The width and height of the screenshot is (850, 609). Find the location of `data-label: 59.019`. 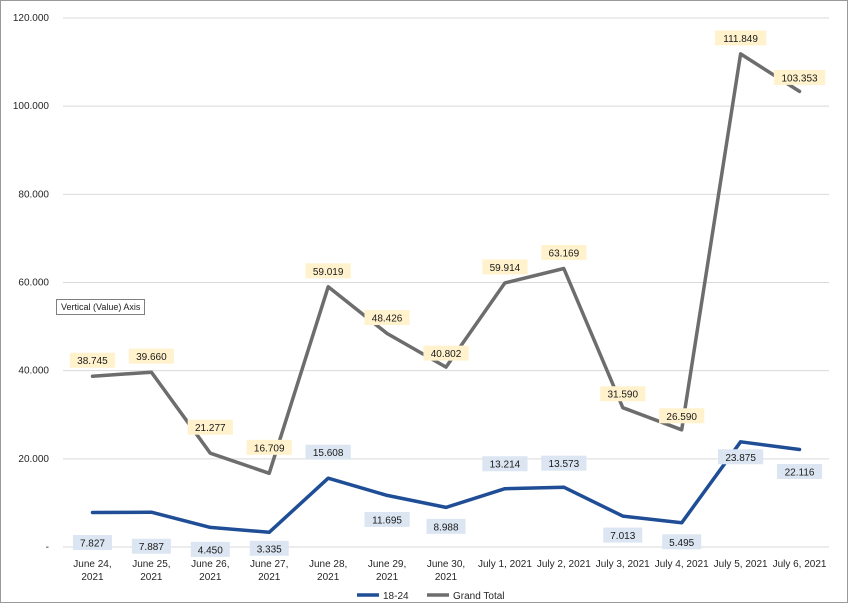

data-label: 59.019 is located at coordinates (328, 272).